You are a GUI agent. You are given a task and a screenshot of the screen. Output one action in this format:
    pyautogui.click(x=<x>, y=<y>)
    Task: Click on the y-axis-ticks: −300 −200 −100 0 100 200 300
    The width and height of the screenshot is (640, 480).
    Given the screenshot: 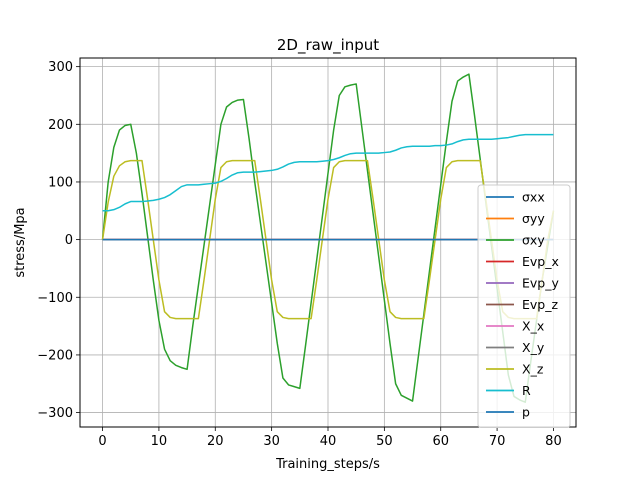 What is the action you would take?
    pyautogui.click(x=58, y=240)
    